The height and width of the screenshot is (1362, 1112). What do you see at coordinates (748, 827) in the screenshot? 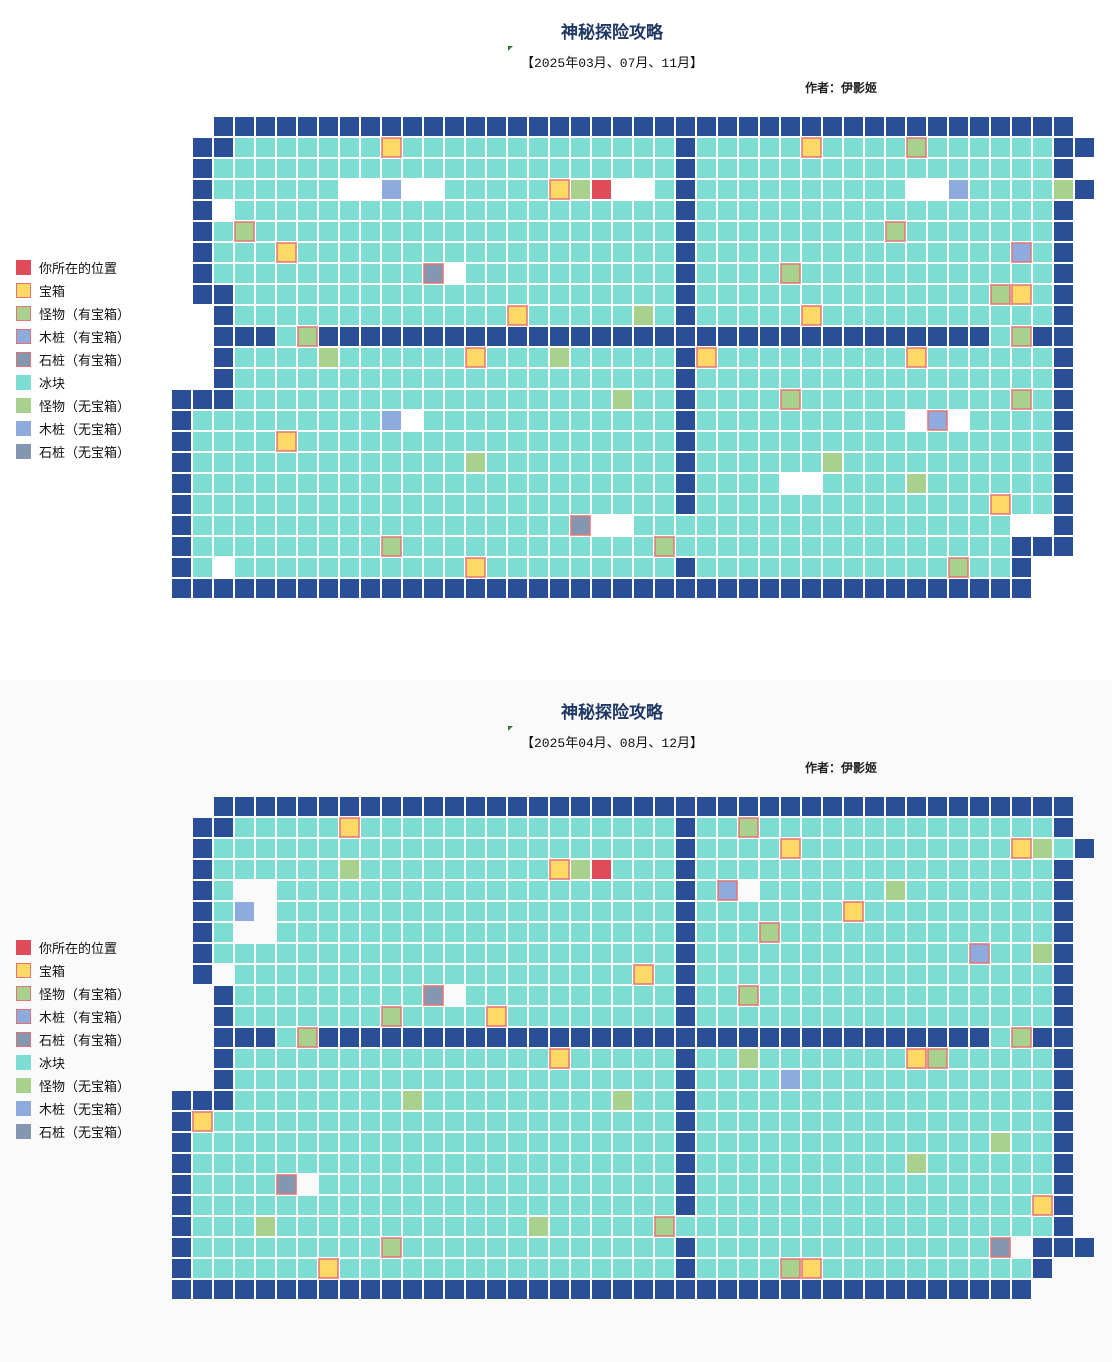
I see `monster-chest-tile` at bounding box center [748, 827].